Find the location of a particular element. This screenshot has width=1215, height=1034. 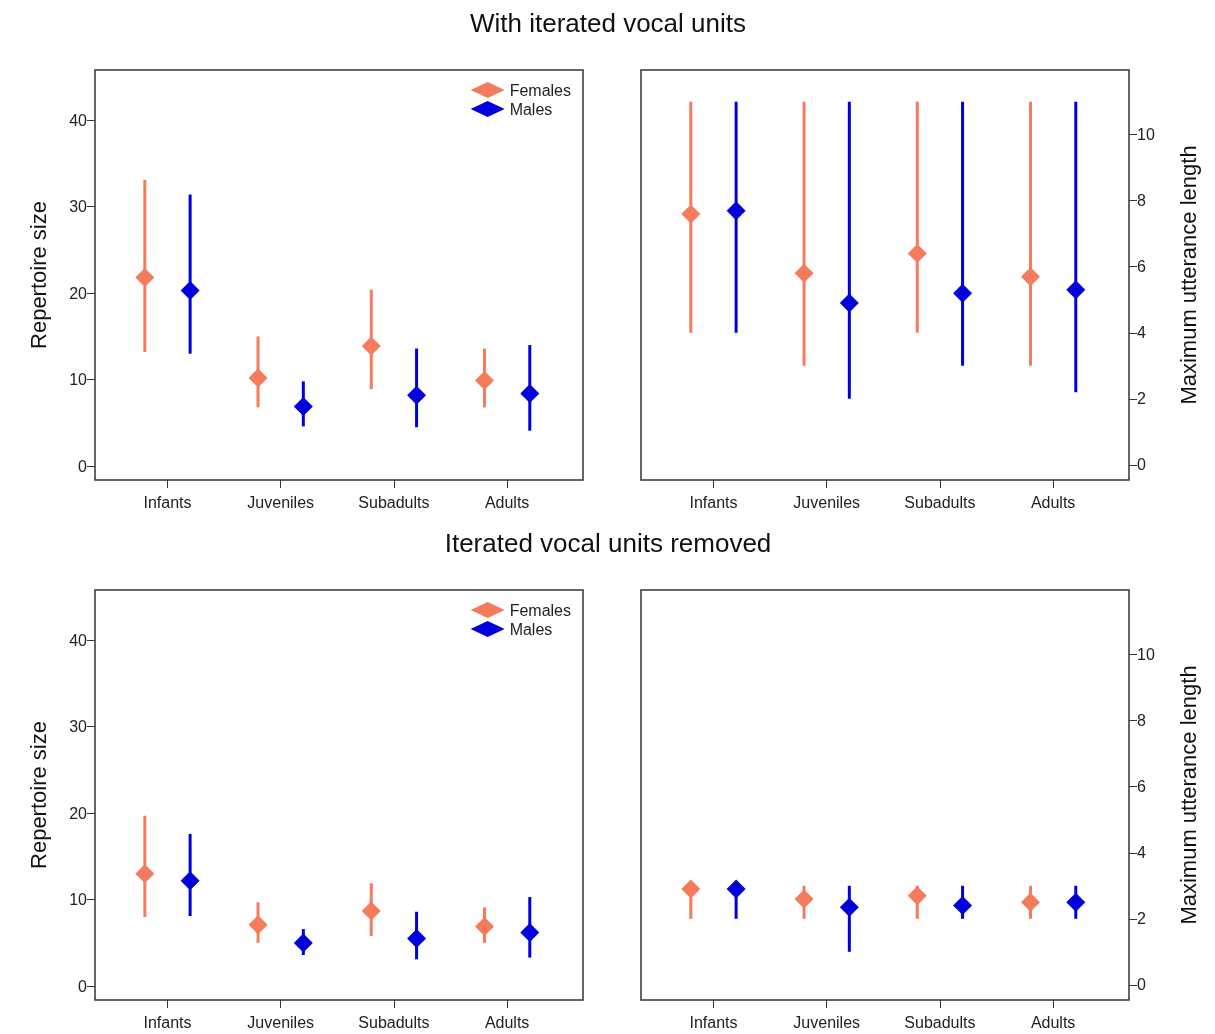

chart-title: Iterated vocal units removed is located at coordinates (608, 543).